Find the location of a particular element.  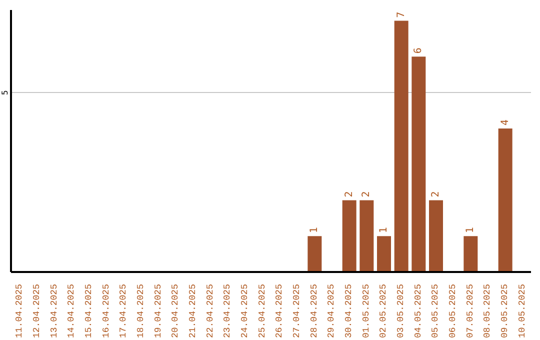

x-tick-label: 10.05.2025 is located at coordinates (522, 311).